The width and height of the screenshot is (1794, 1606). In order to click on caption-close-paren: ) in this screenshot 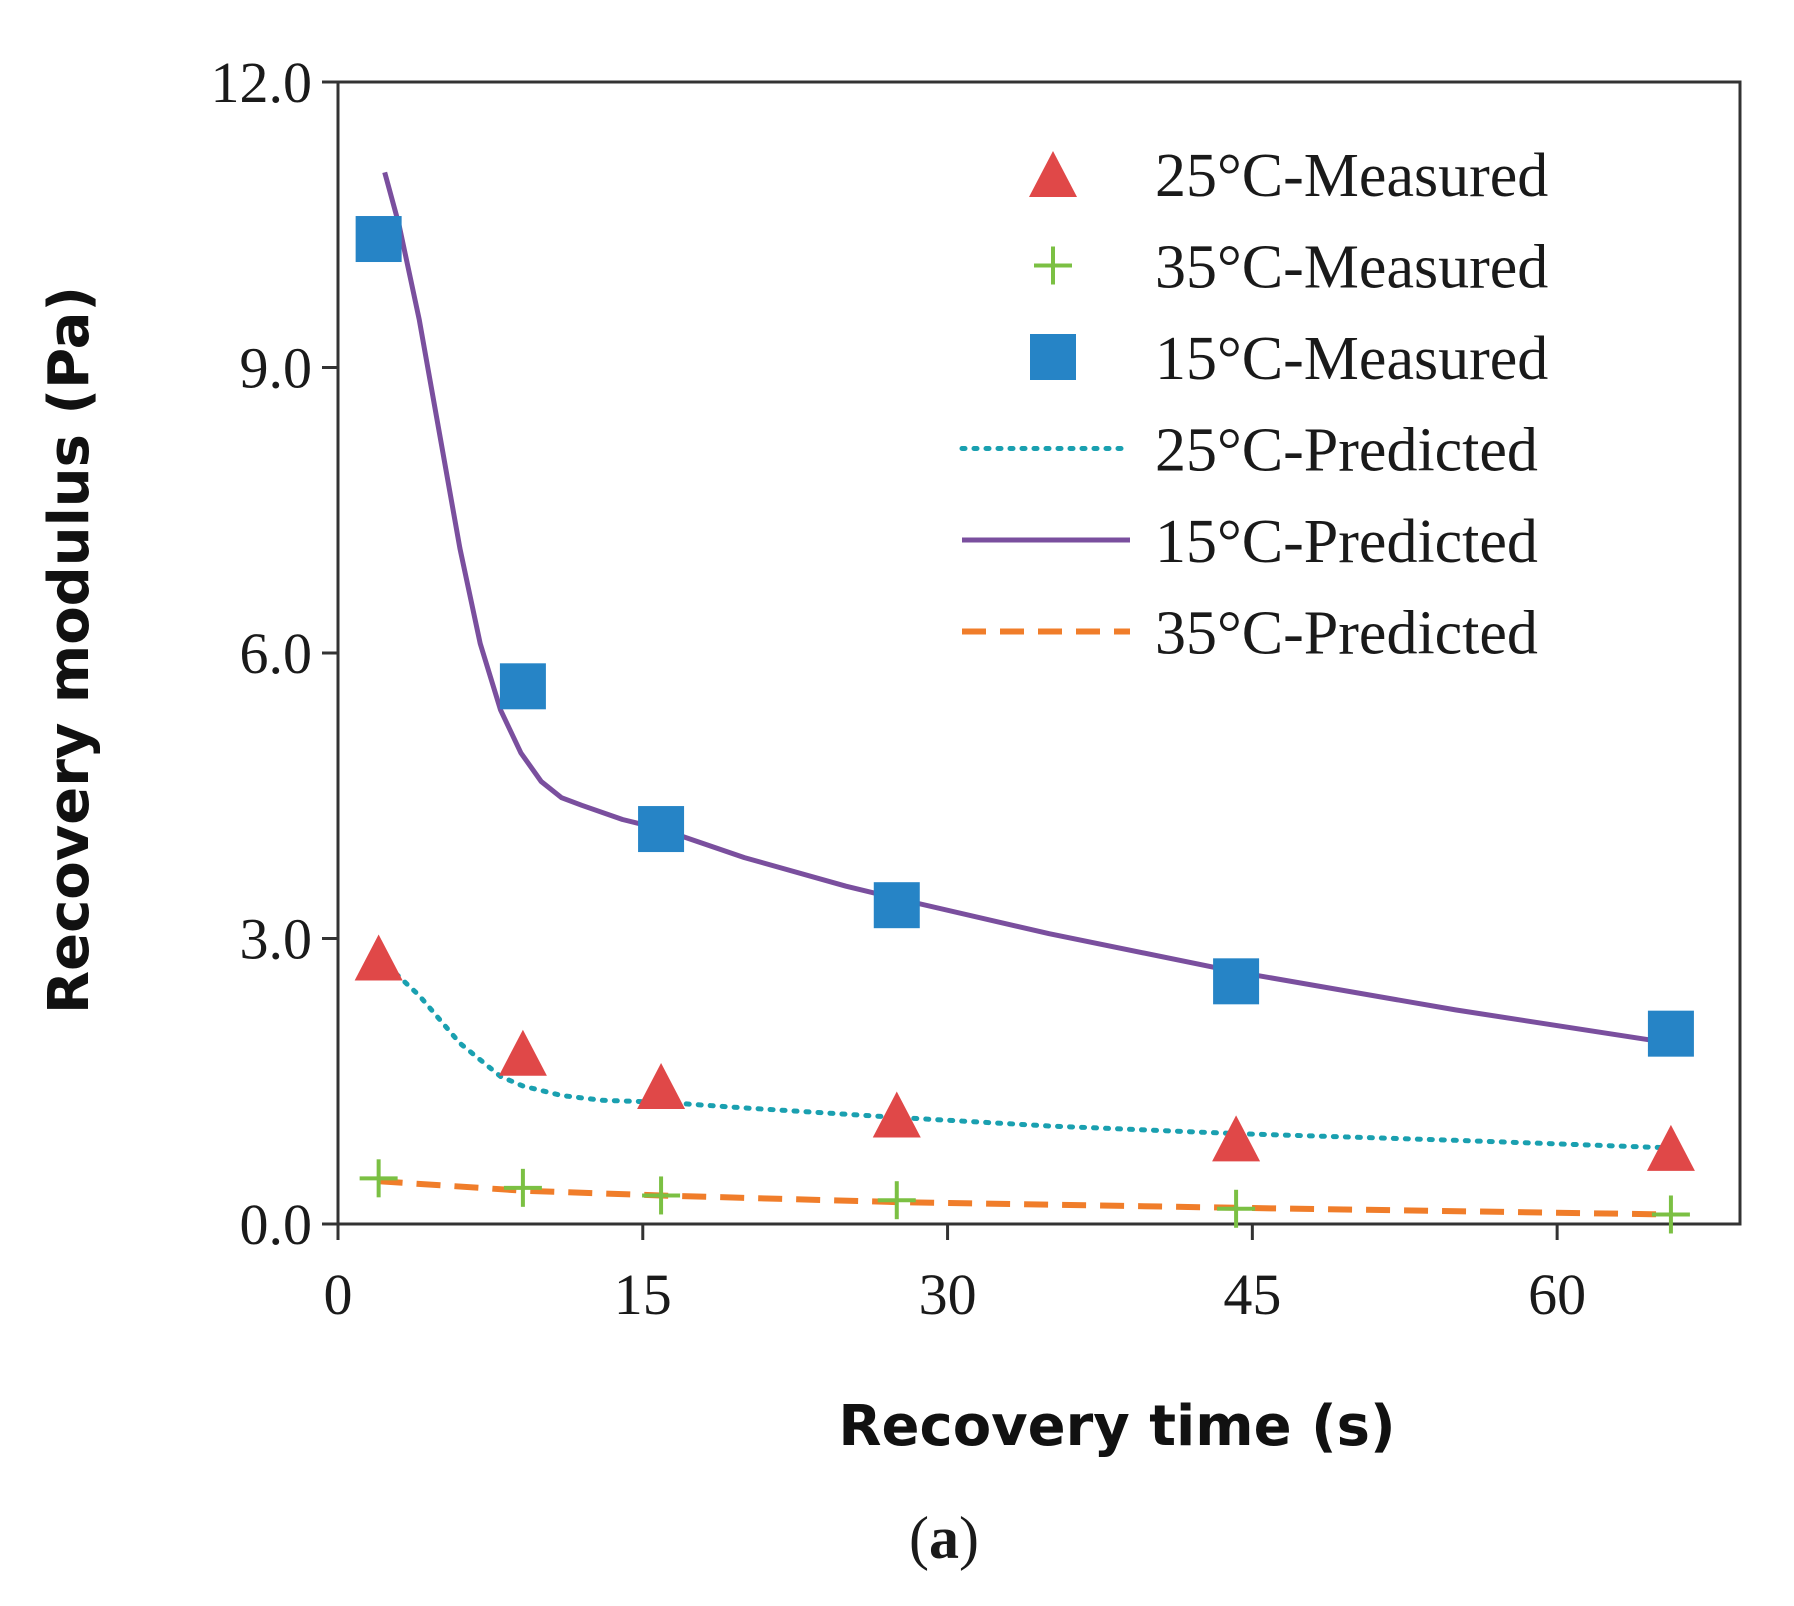, I will do `click(969, 1538)`.